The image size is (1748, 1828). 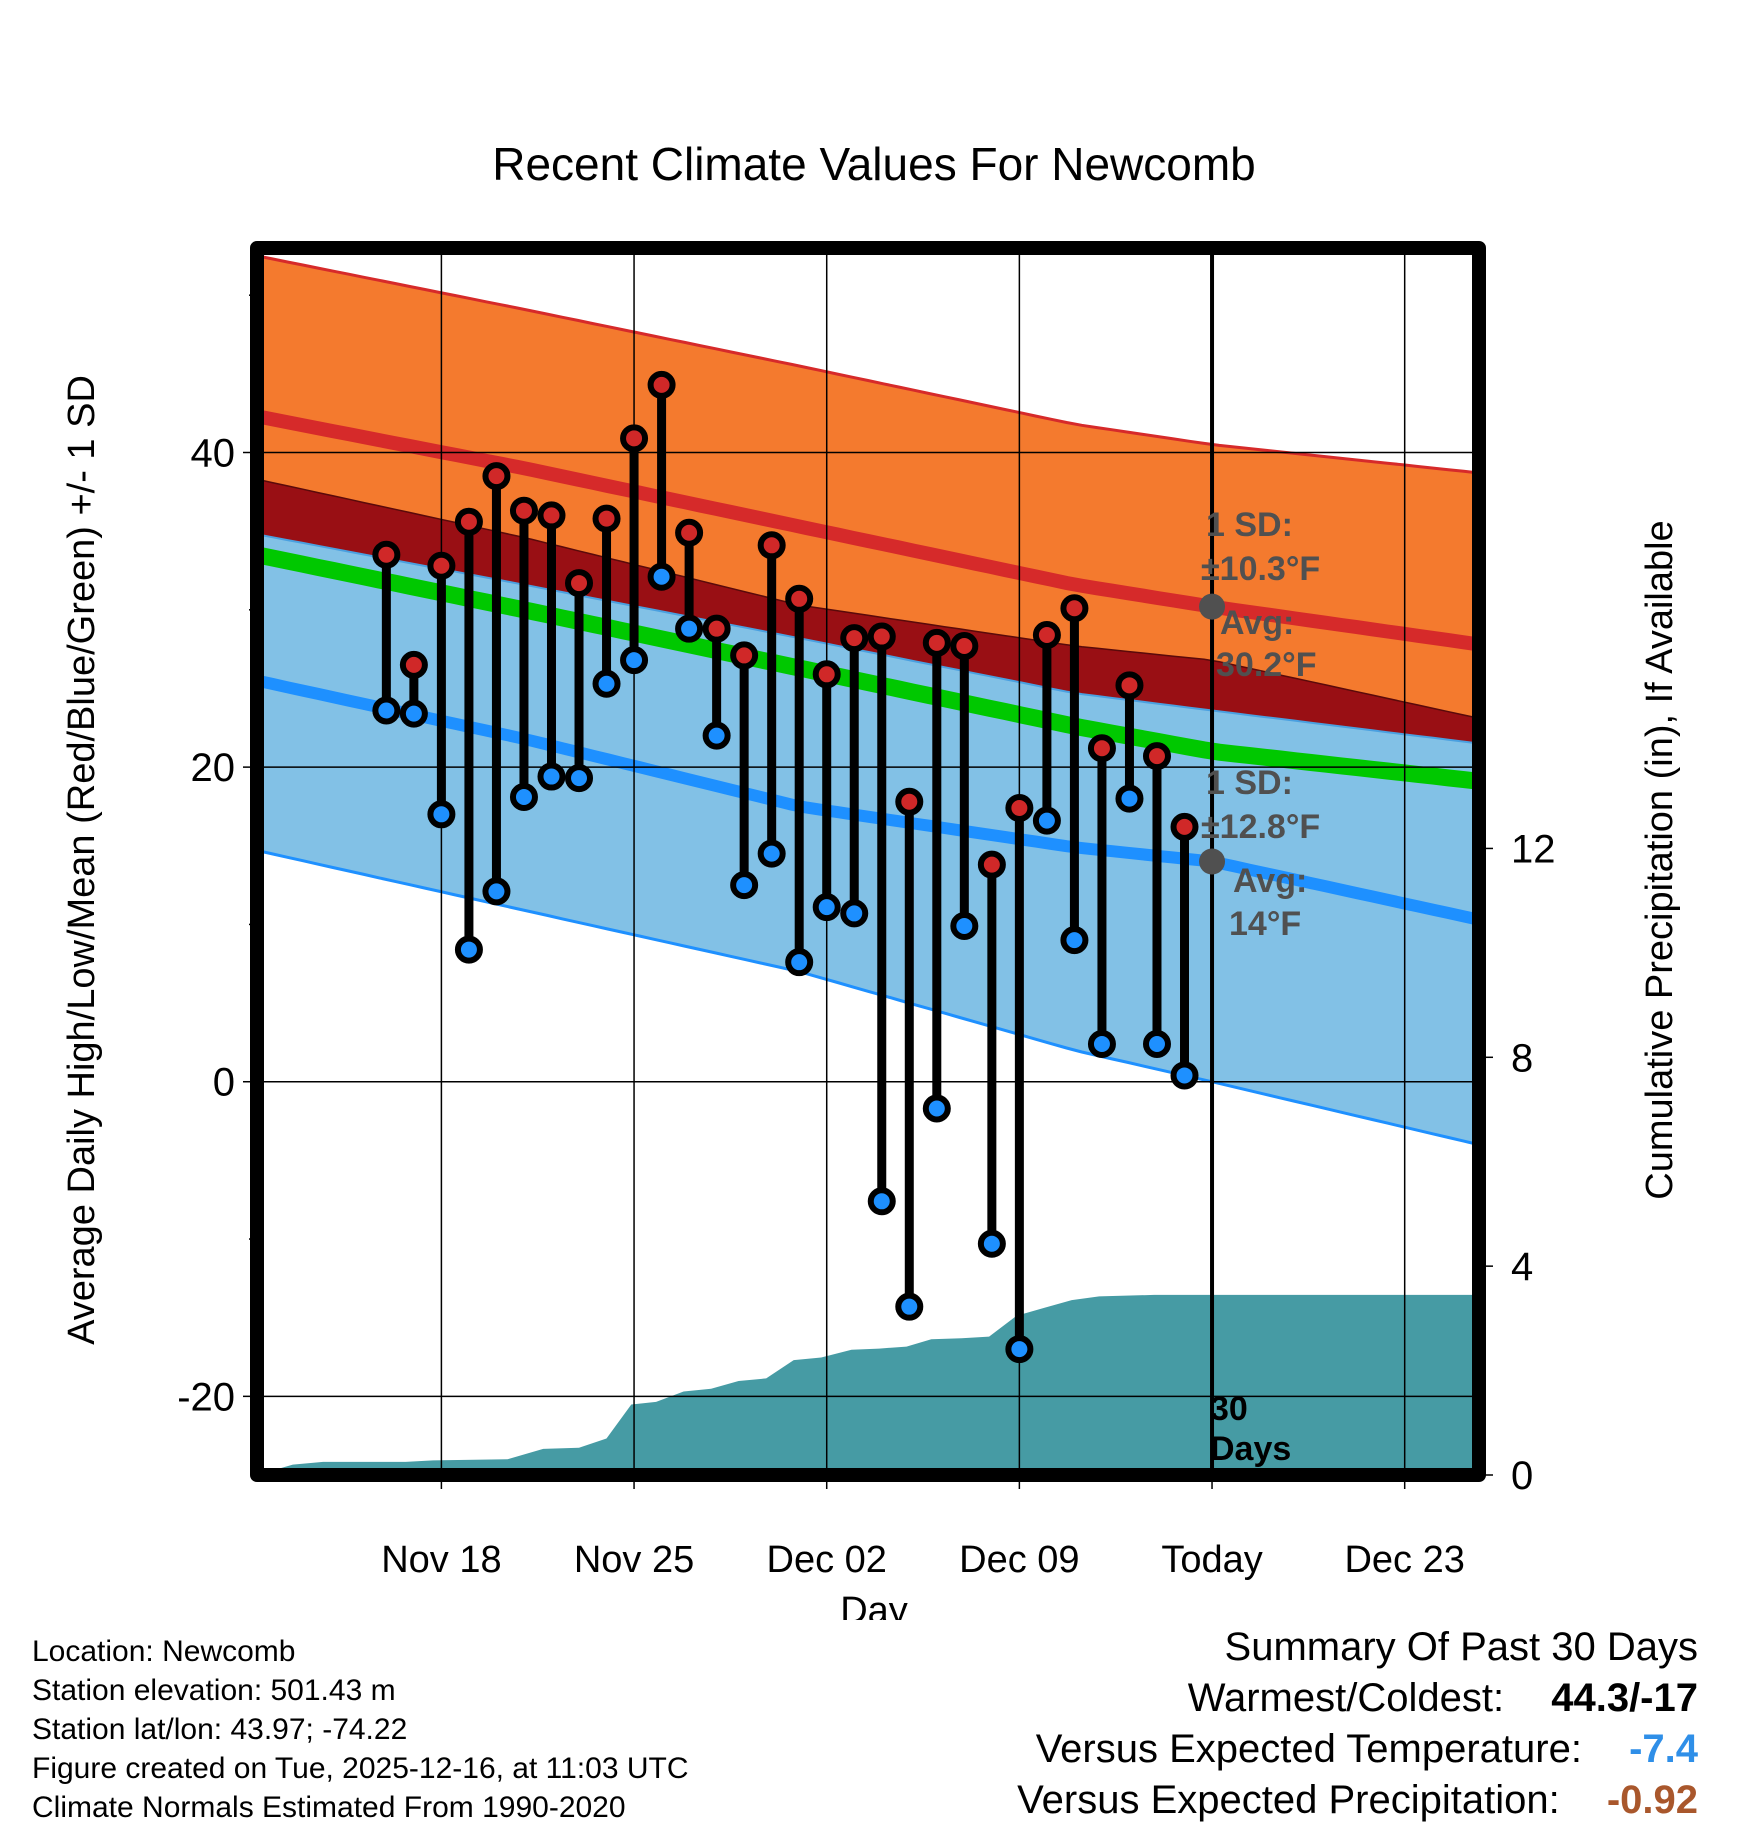 I want to click on low-lower-line, so click(x=868, y=998).